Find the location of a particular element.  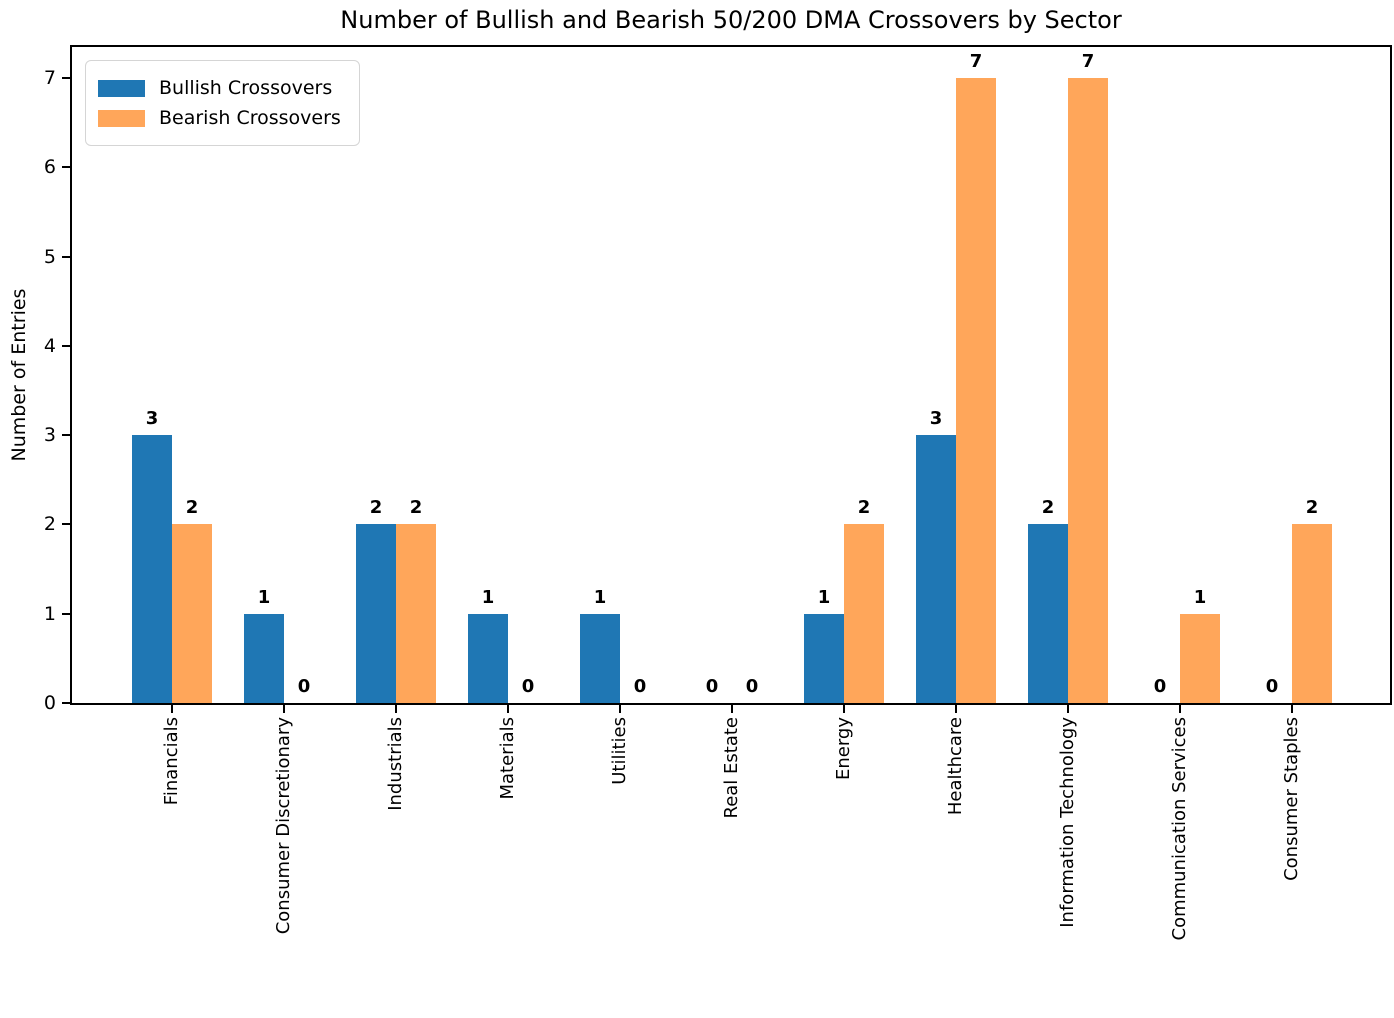

y-tick-label-4: 4 is located at coordinates (49, 345).